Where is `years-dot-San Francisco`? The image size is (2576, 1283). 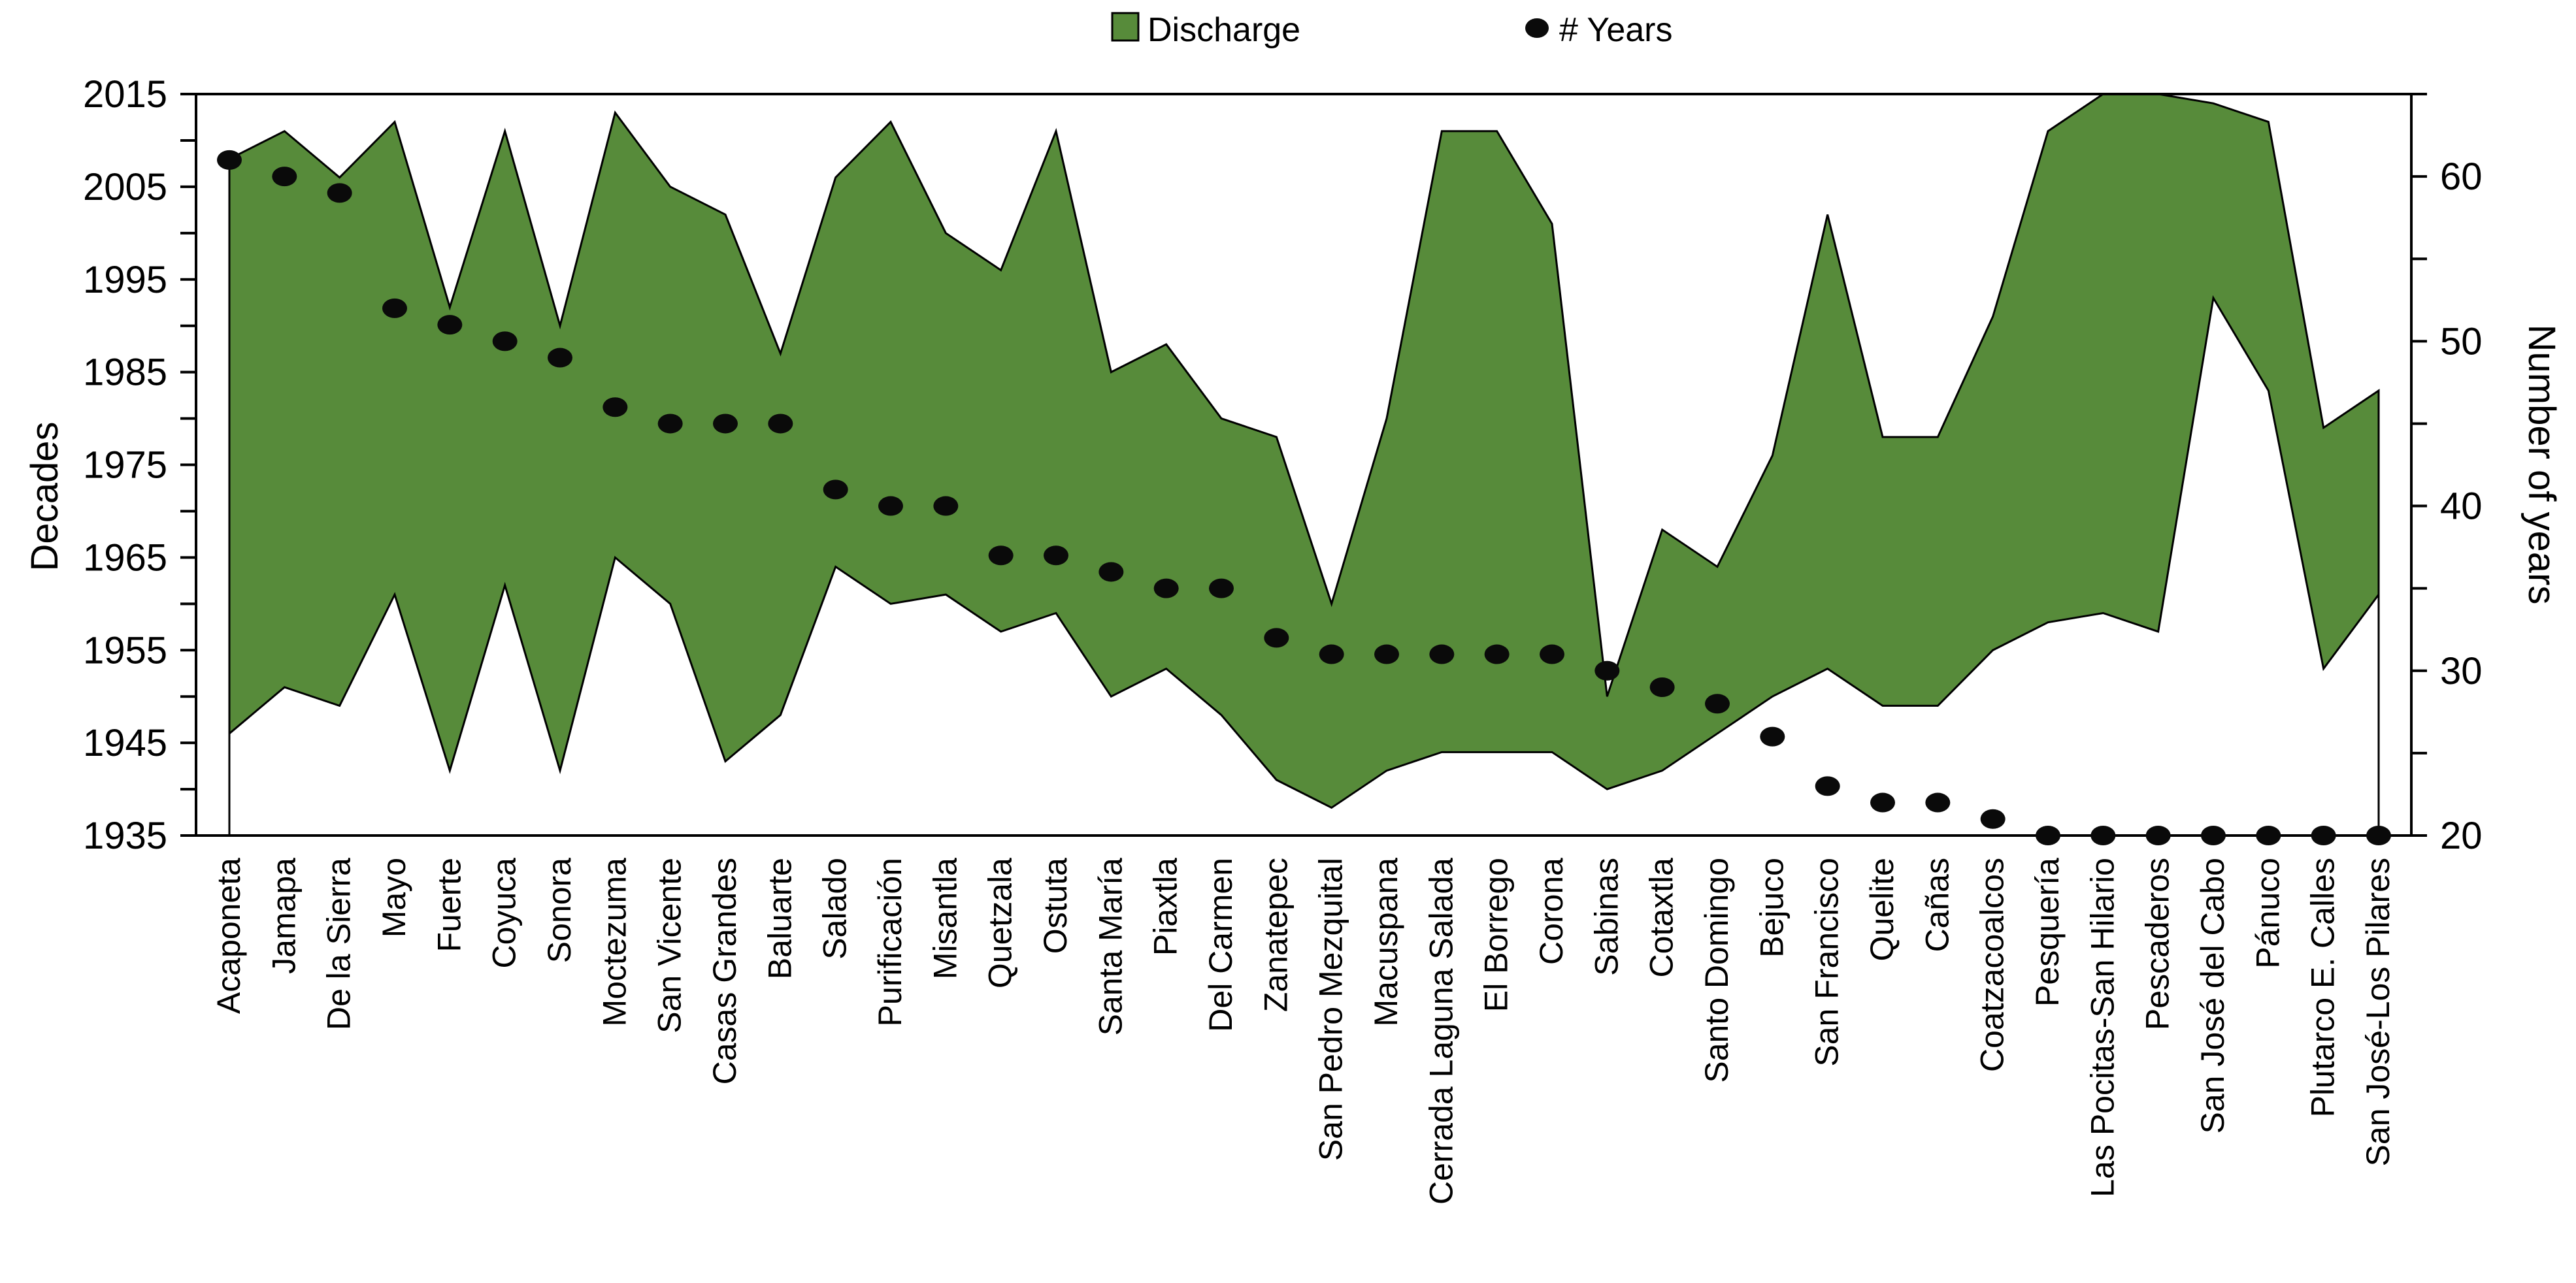
years-dot-San Francisco is located at coordinates (1827, 786).